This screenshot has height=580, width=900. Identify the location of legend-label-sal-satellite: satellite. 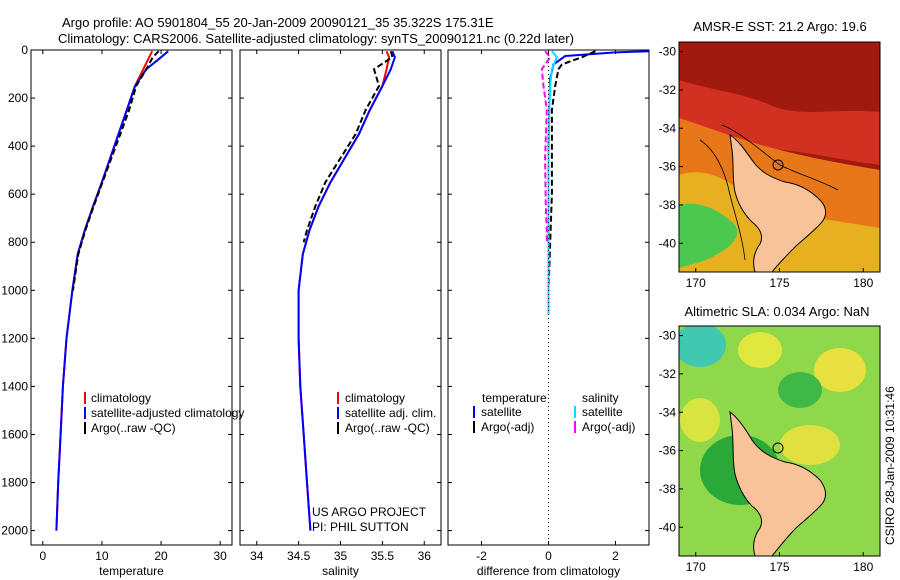
(602, 412).